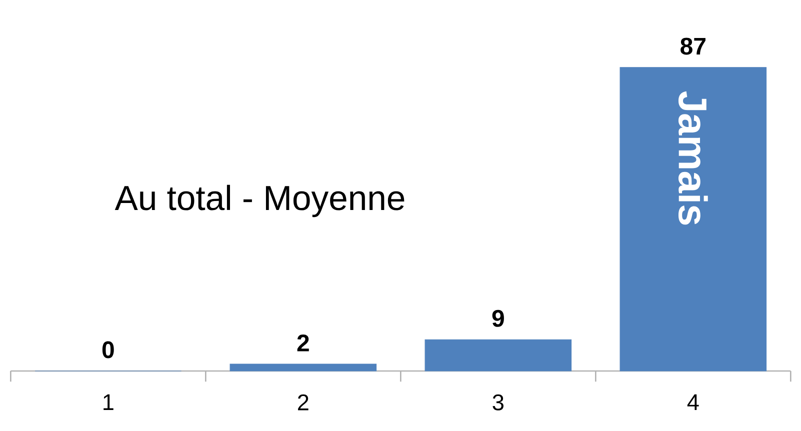 The height and width of the screenshot is (431, 801). What do you see at coordinates (498, 318) in the screenshot?
I see `data-label: 9` at bounding box center [498, 318].